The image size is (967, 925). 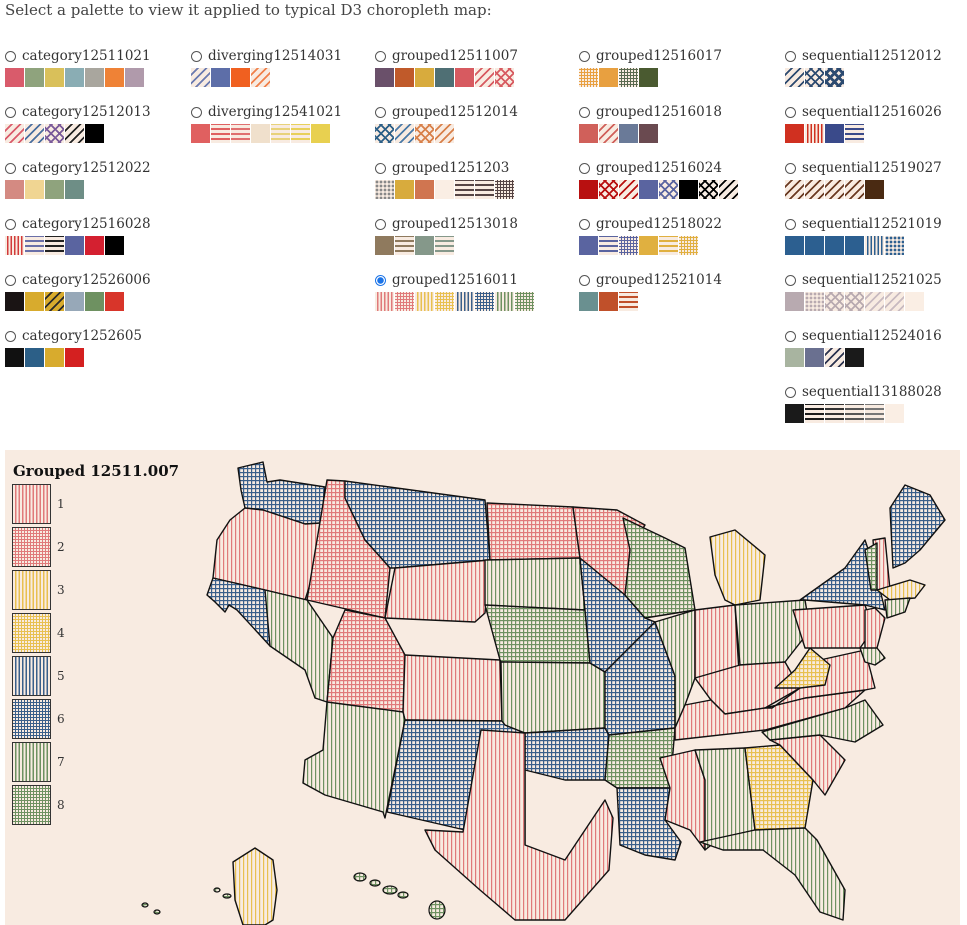 I want to click on palette-option-grouped12518022: grouped12518022, so click(x=674, y=239).